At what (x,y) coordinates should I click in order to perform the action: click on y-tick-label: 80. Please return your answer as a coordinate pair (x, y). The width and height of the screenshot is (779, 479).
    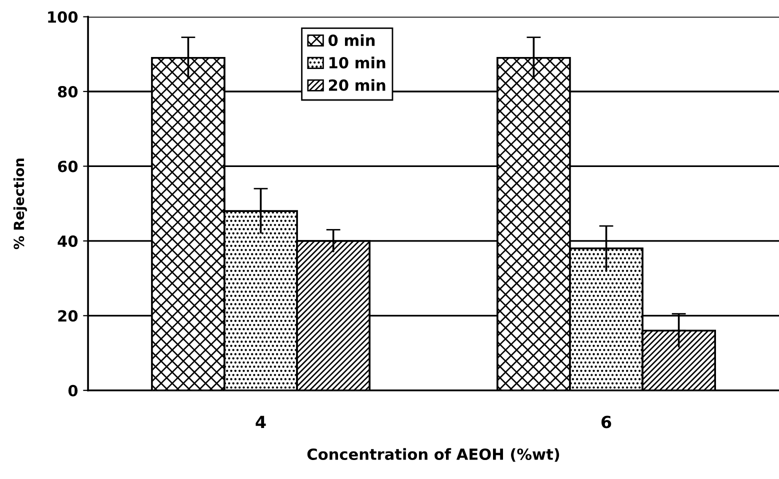
    Looking at the image, I should click on (68, 92).